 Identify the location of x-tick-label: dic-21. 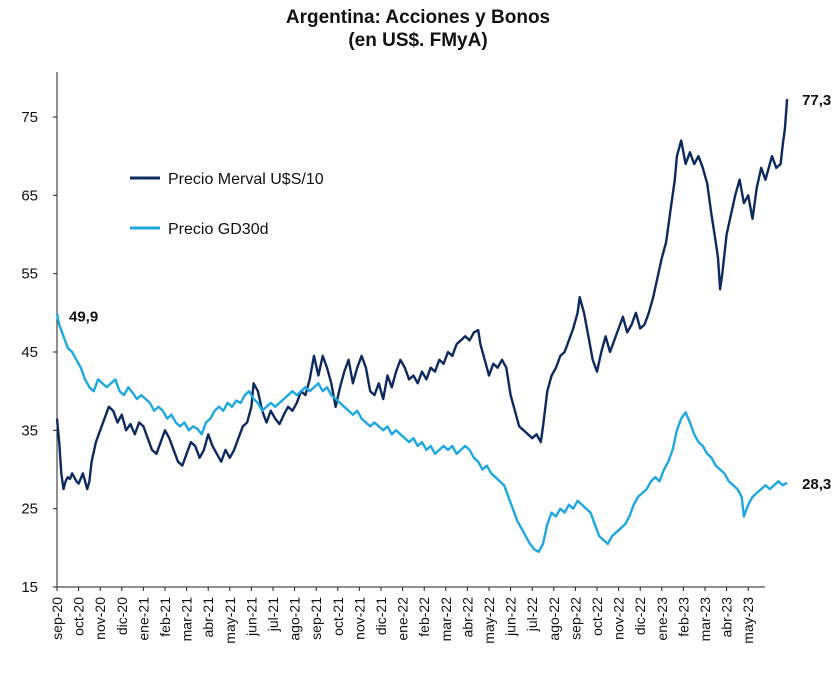
(381, 616).